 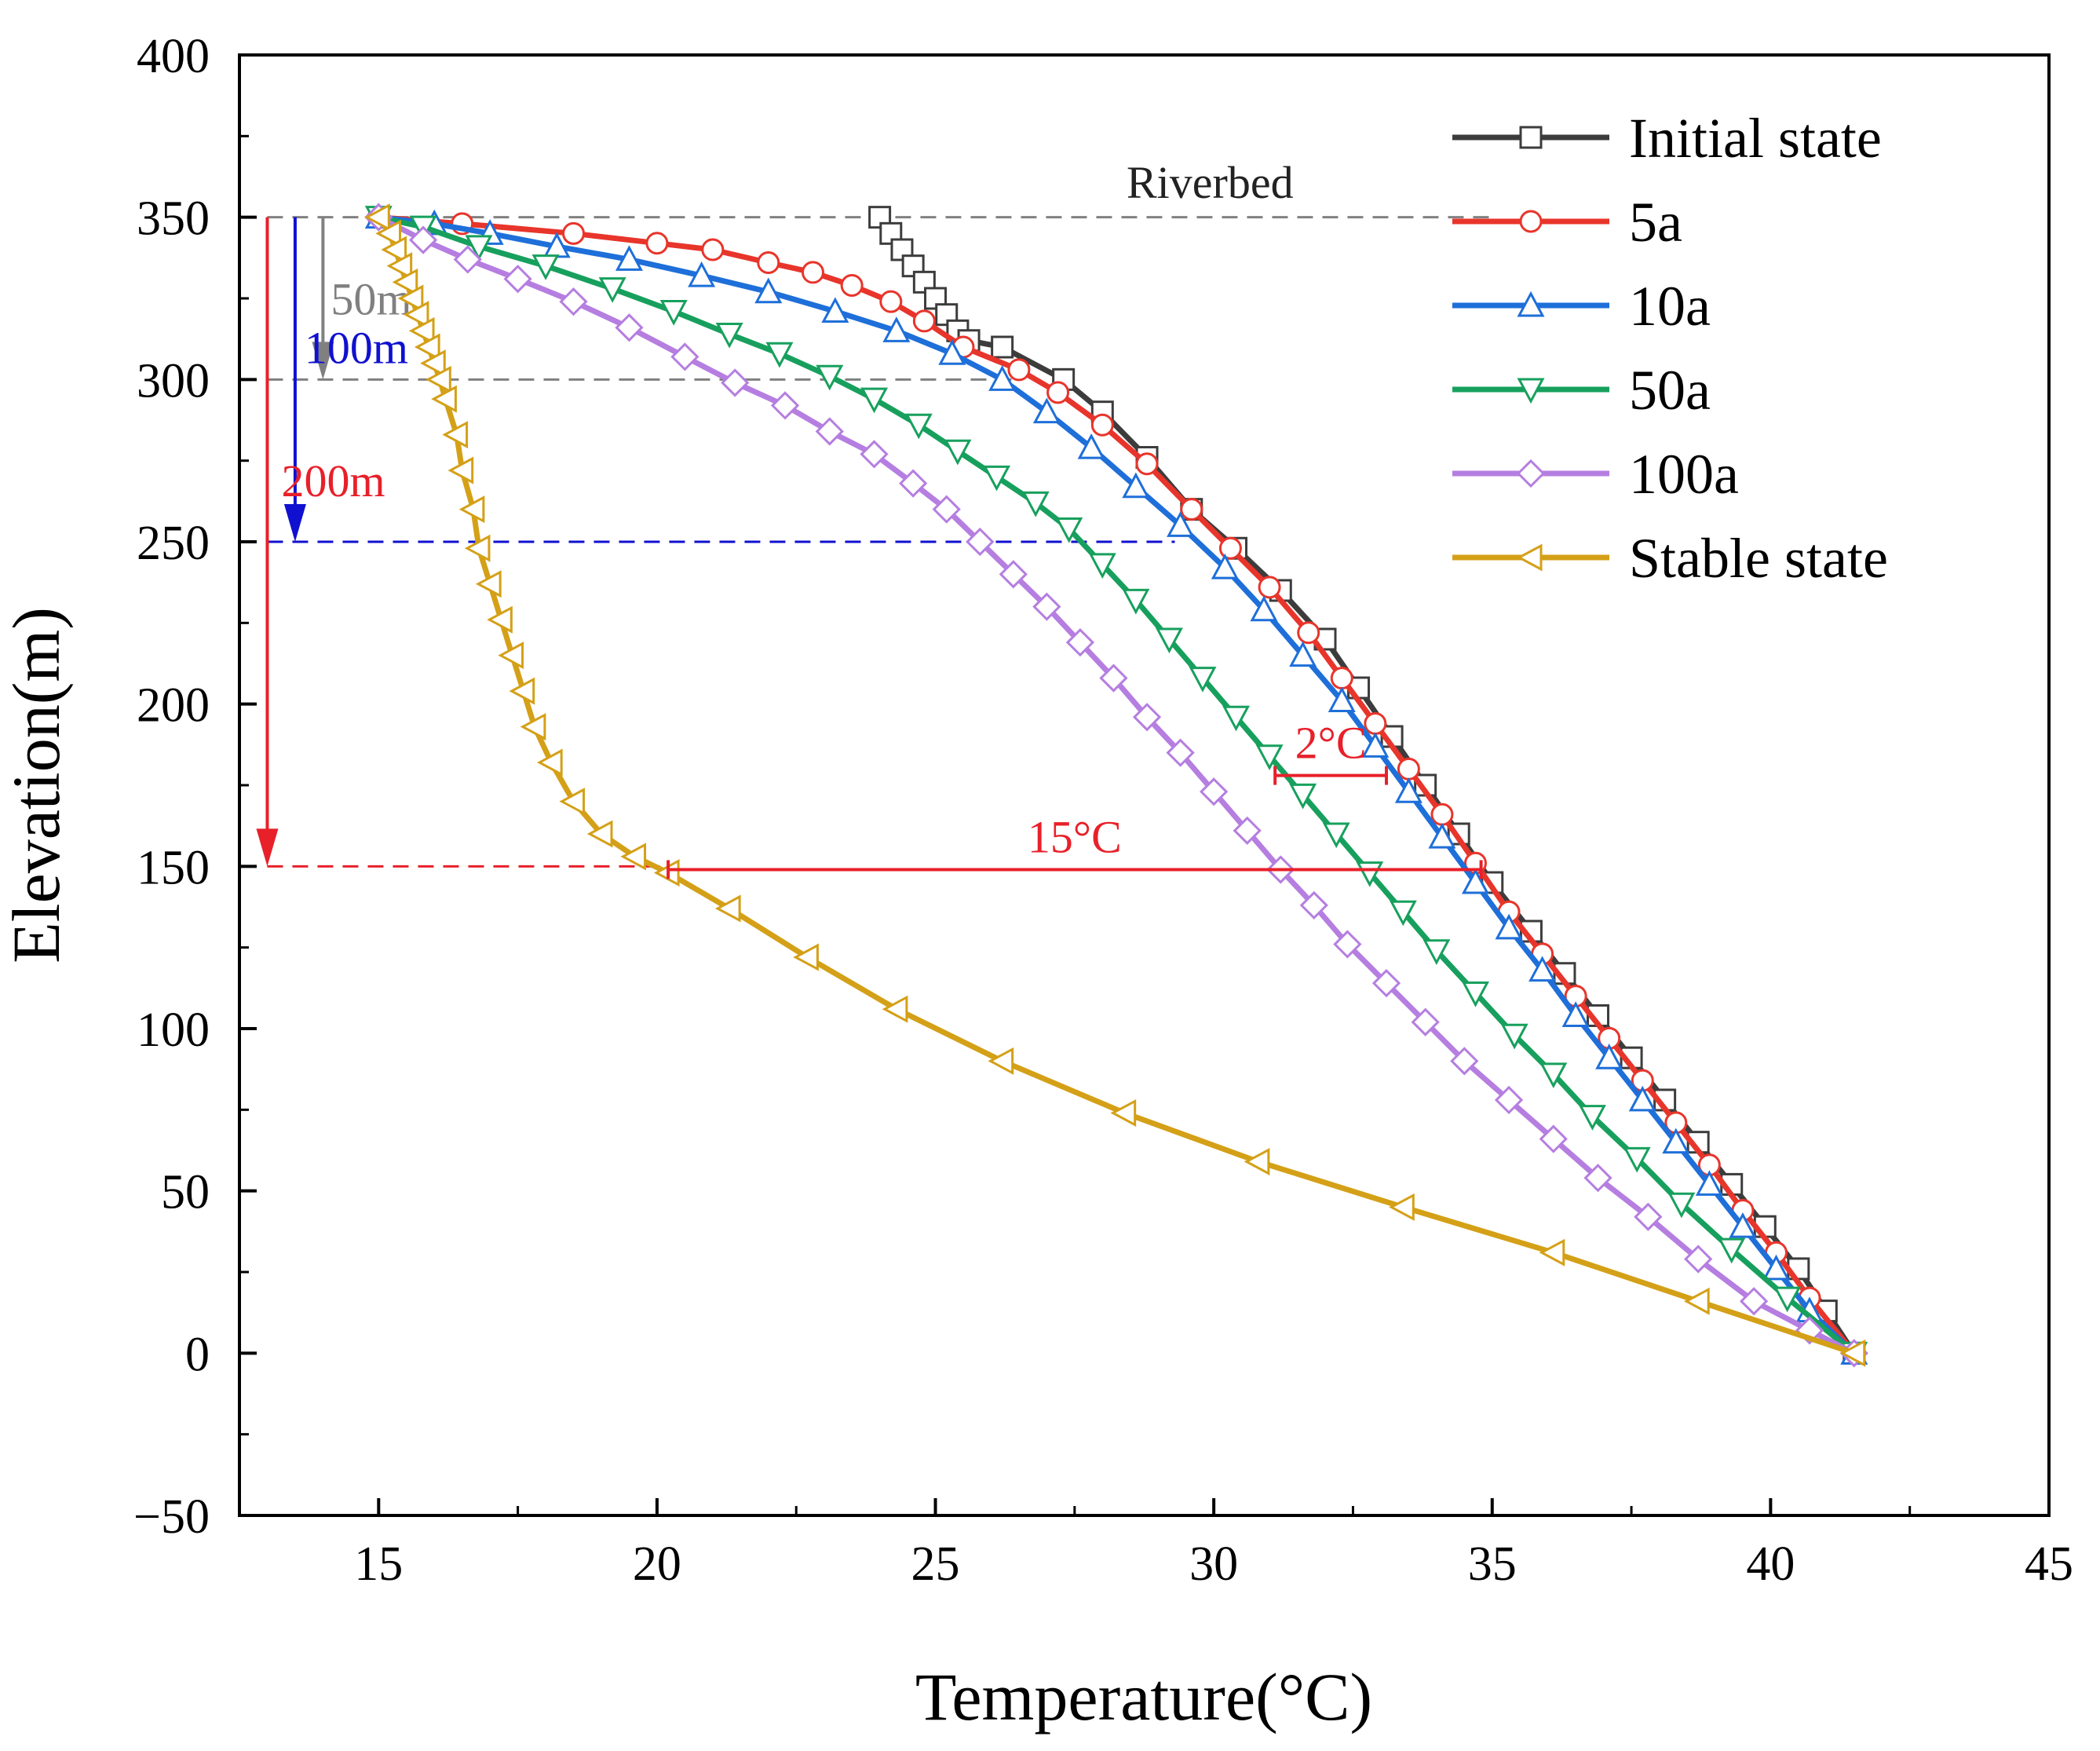 I want to click on y-tick-label: 250, so click(x=173, y=543).